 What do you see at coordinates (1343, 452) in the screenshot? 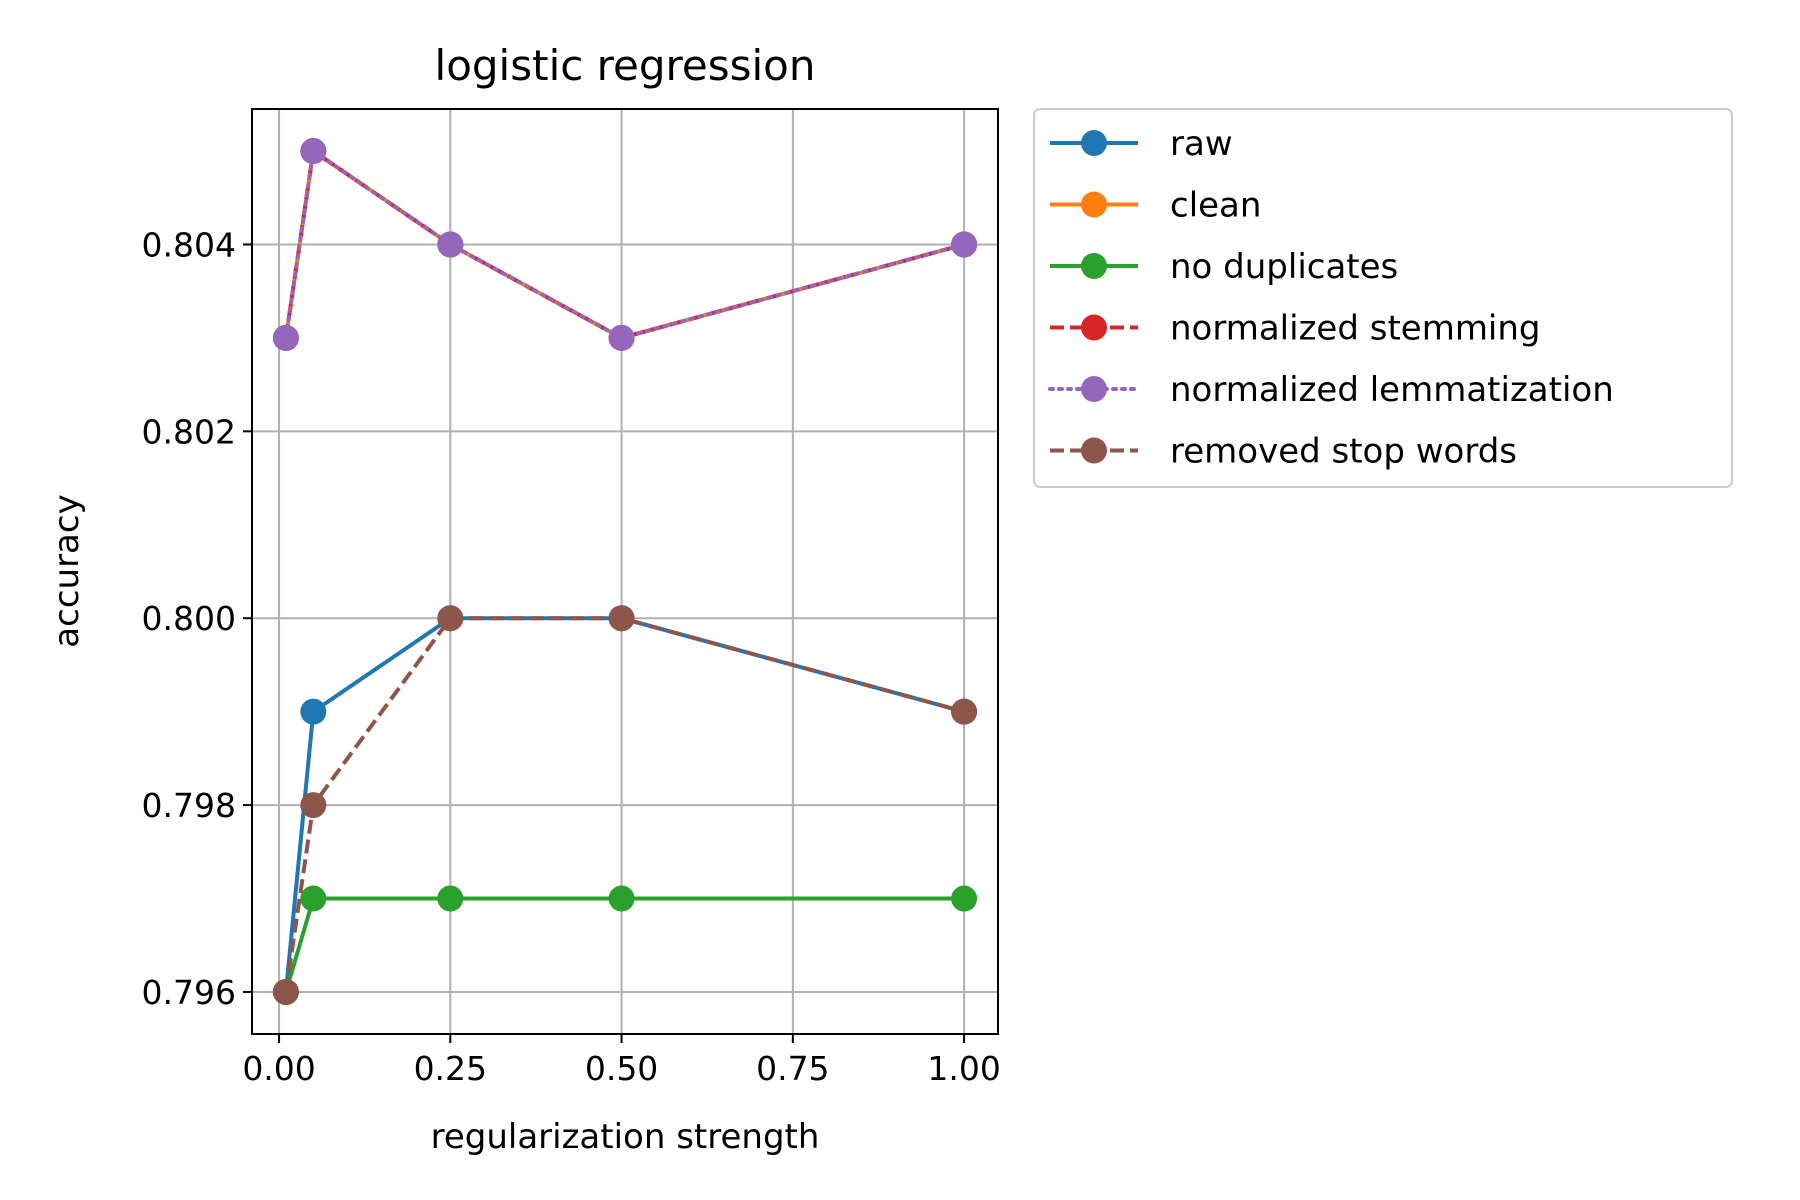
I see `legend-label: removed stop words` at bounding box center [1343, 452].